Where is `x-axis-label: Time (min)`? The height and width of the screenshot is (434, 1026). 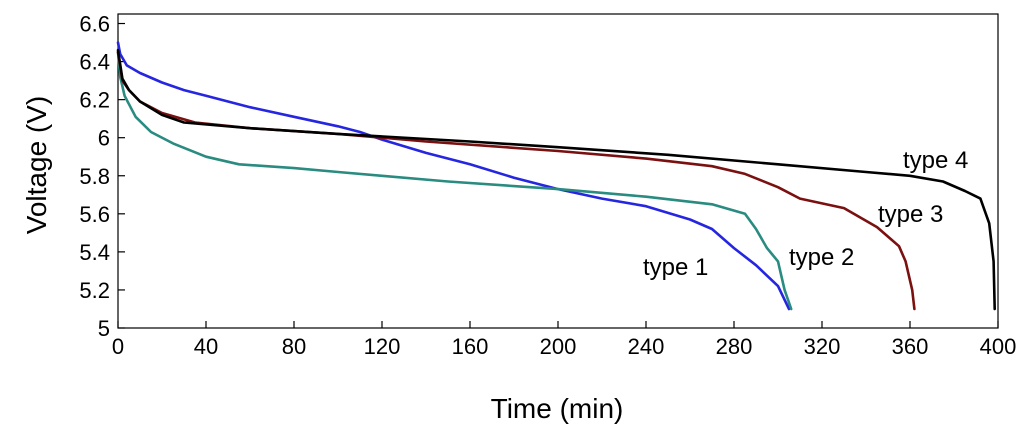 x-axis-label: Time (min) is located at coordinates (557, 408).